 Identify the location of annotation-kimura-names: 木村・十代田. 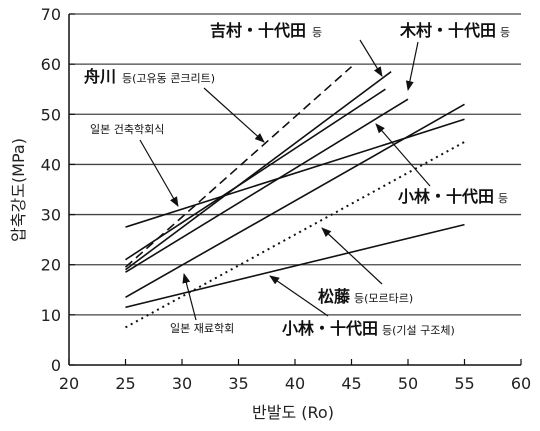
(447, 30).